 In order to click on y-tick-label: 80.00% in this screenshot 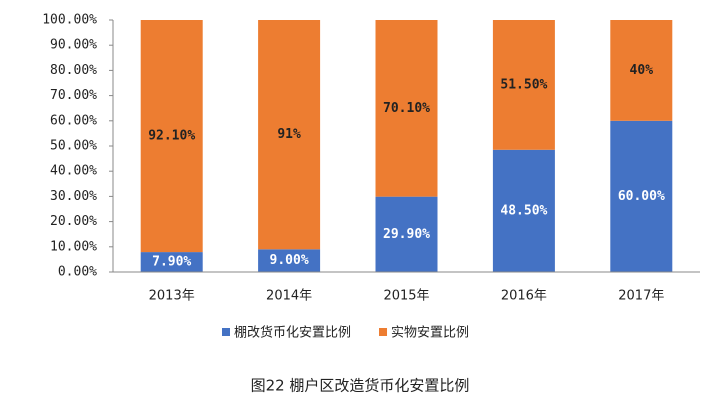, I will do `click(73, 70)`.